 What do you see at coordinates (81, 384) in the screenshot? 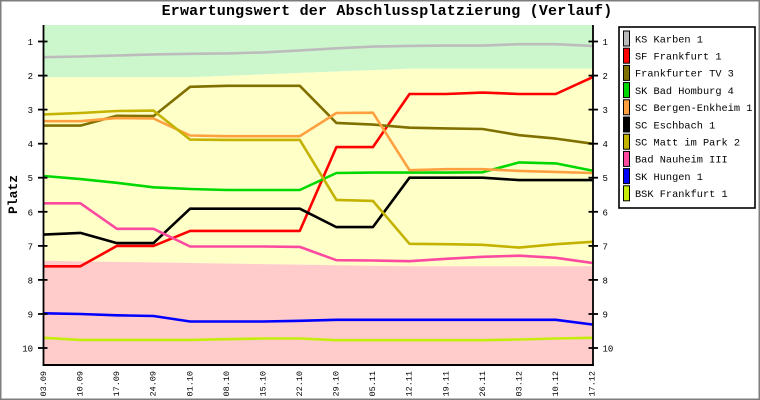
I see `svg-text: 10.09` at bounding box center [81, 384].